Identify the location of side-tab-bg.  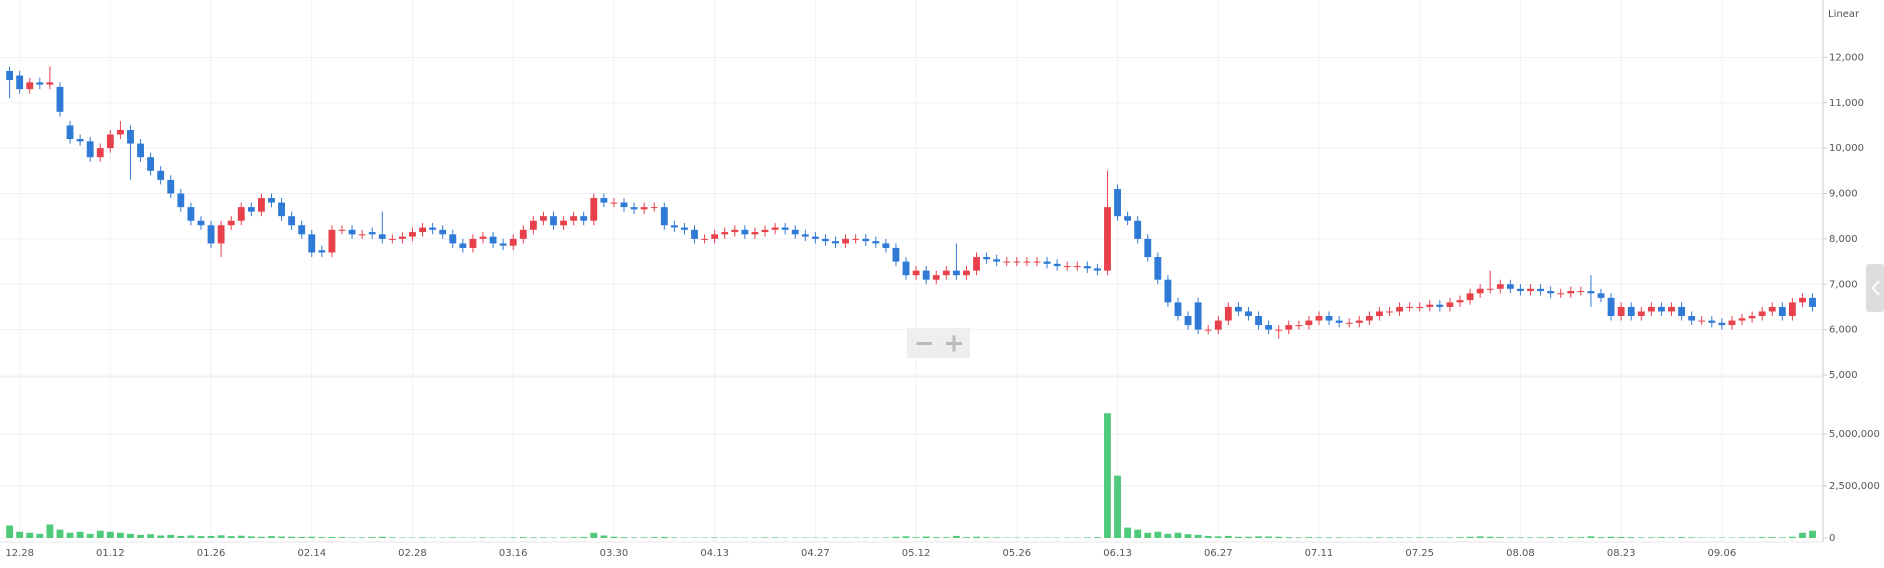
(1875, 288).